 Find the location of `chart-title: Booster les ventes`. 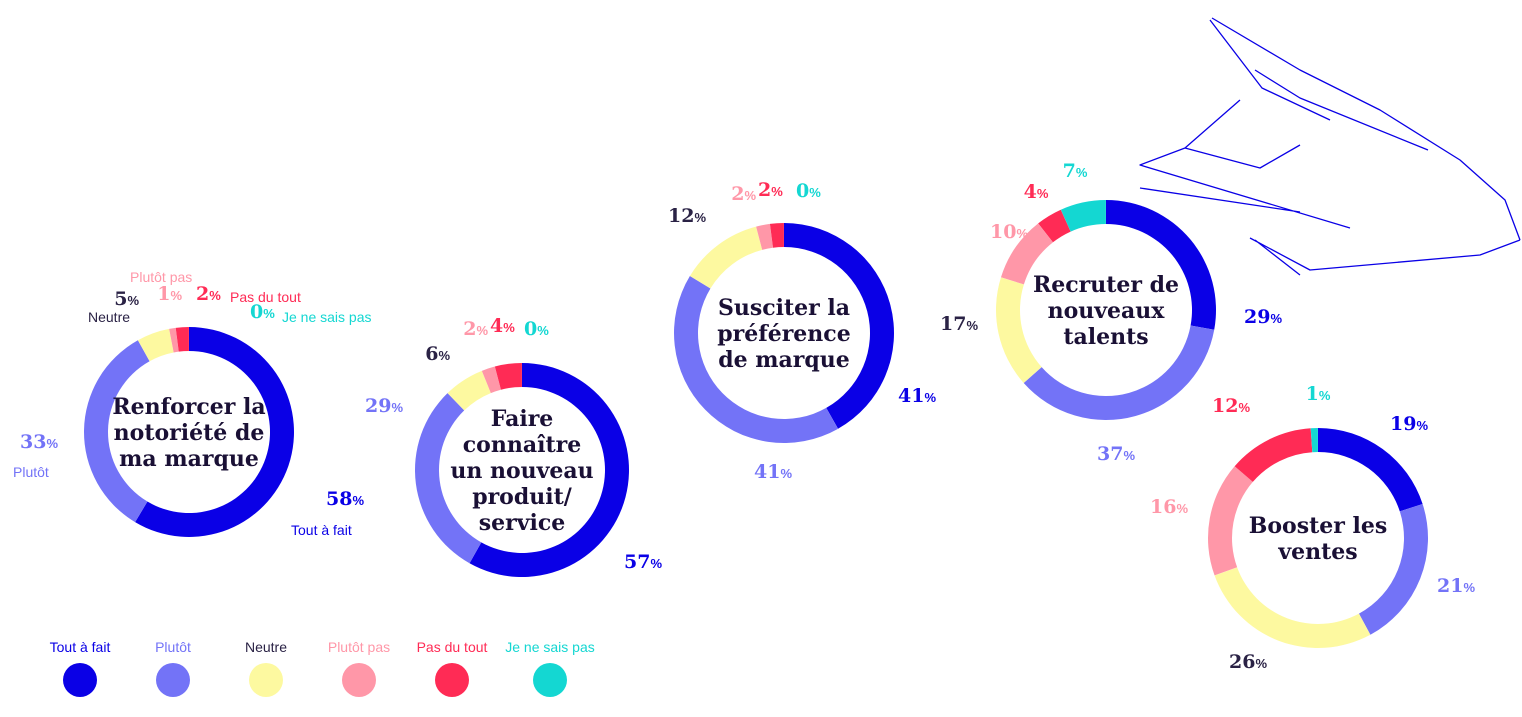

chart-title: Booster les ventes is located at coordinates (1318, 539).